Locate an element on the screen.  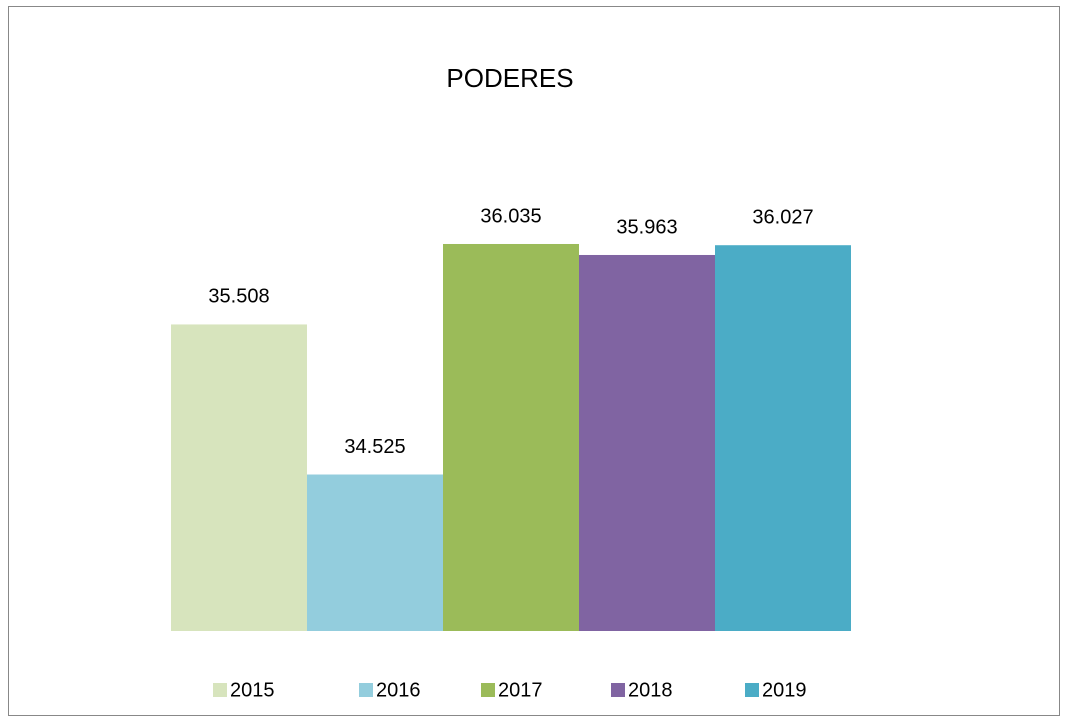
legend-label: 2015 is located at coordinates (252, 690).